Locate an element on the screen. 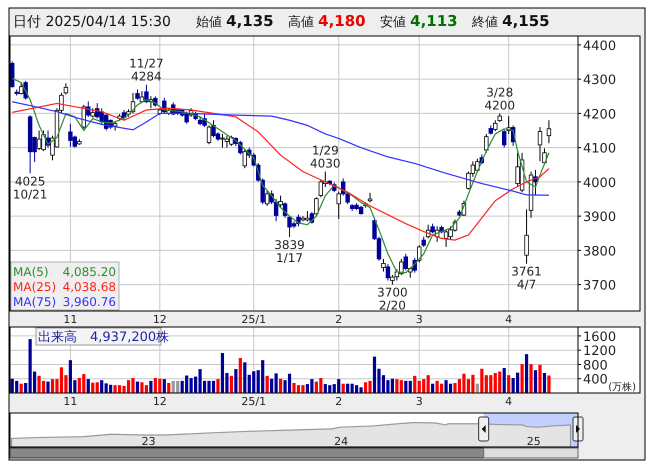  y-tick-label: 4000 is located at coordinates (599, 183).